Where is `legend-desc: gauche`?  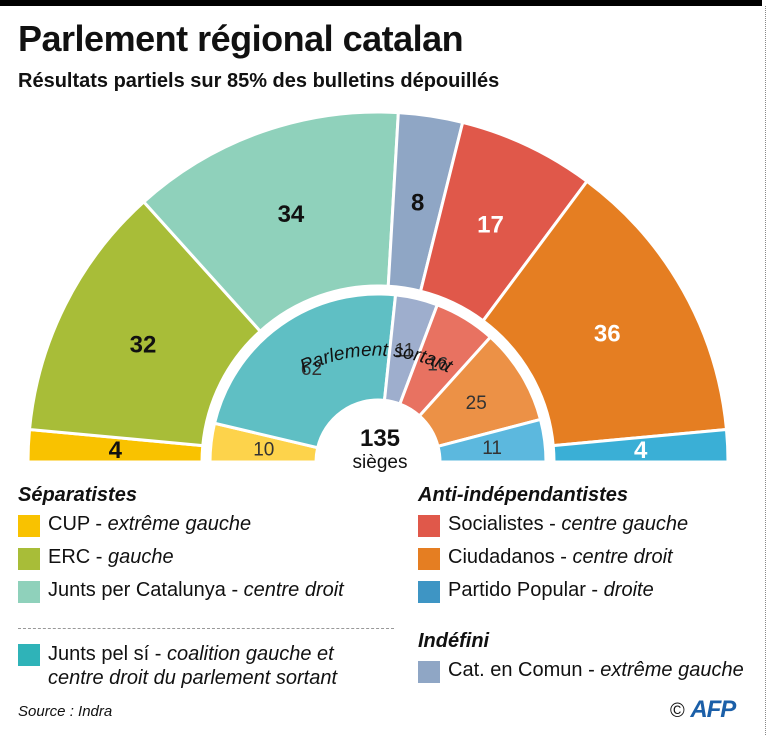
legend-desc: gauche is located at coordinates (141, 557).